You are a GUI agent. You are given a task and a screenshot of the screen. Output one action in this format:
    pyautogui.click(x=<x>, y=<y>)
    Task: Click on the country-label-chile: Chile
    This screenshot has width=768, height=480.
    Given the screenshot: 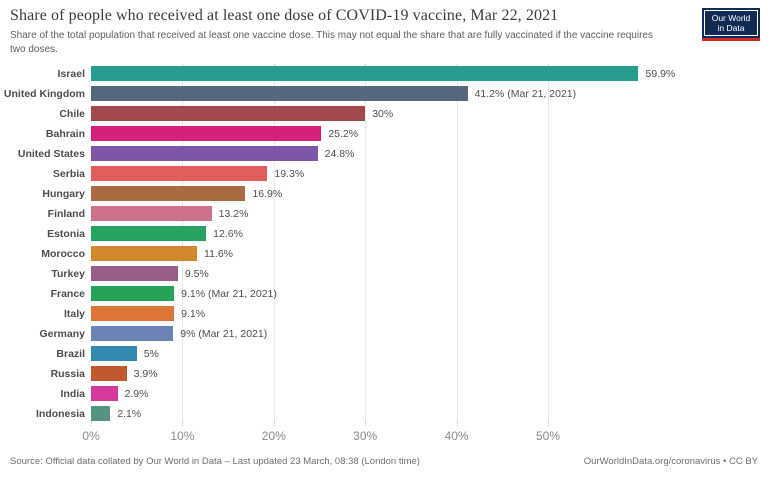 What is the action you would take?
    pyautogui.click(x=72, y=114)
    